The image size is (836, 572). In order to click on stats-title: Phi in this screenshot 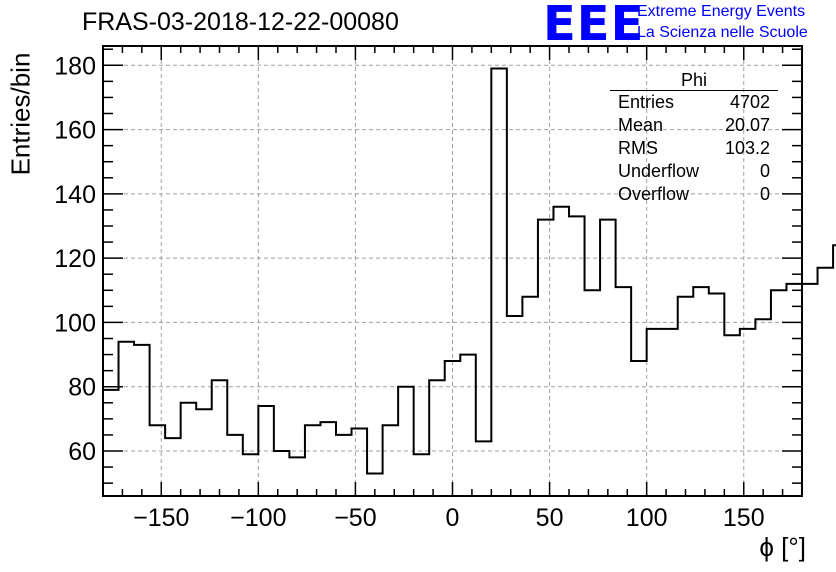, I will do `click(694, 80)`.